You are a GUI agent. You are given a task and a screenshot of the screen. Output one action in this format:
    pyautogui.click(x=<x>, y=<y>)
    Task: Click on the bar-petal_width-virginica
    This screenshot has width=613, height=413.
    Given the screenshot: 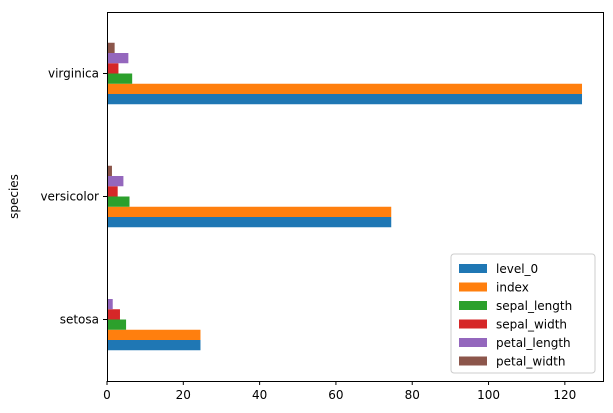 What is the action you would take?
    pyautogui.click(x=111, y=47)
    